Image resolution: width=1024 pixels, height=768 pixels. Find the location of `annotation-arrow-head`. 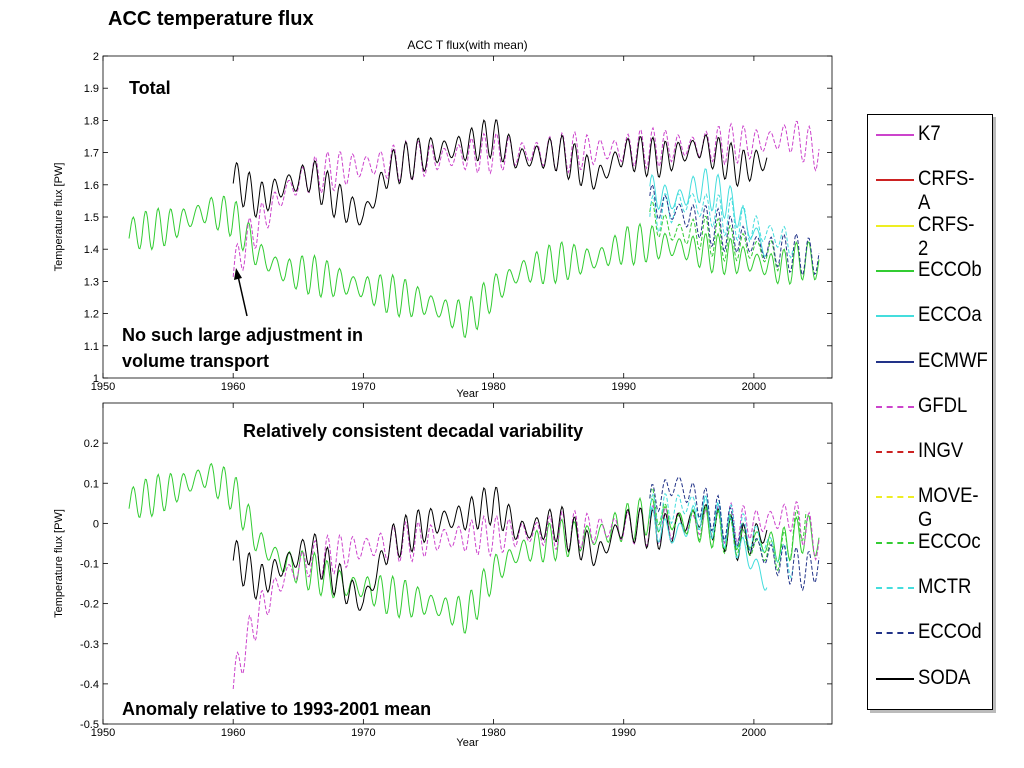

annotation-arrow-head is located at coordinates (238, 274).